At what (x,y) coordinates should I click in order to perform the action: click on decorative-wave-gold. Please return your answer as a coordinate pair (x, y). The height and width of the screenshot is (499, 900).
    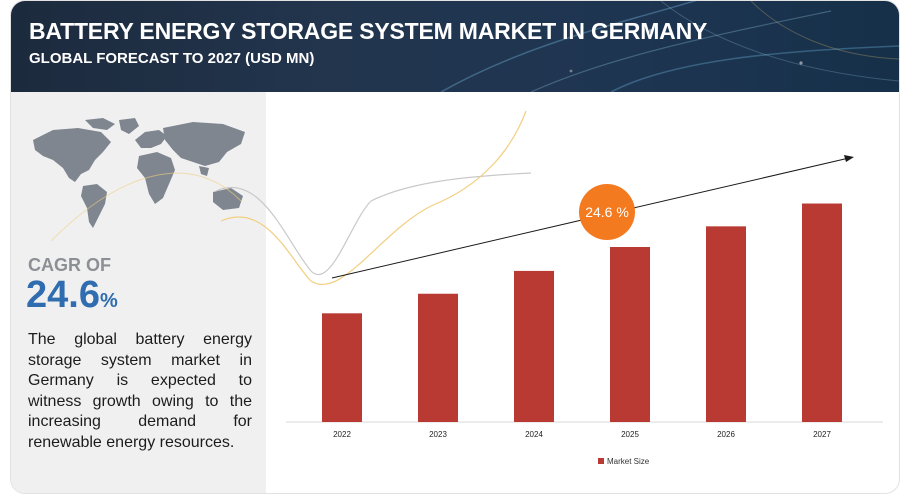
    Looking at the image, I should click on (373, 198).